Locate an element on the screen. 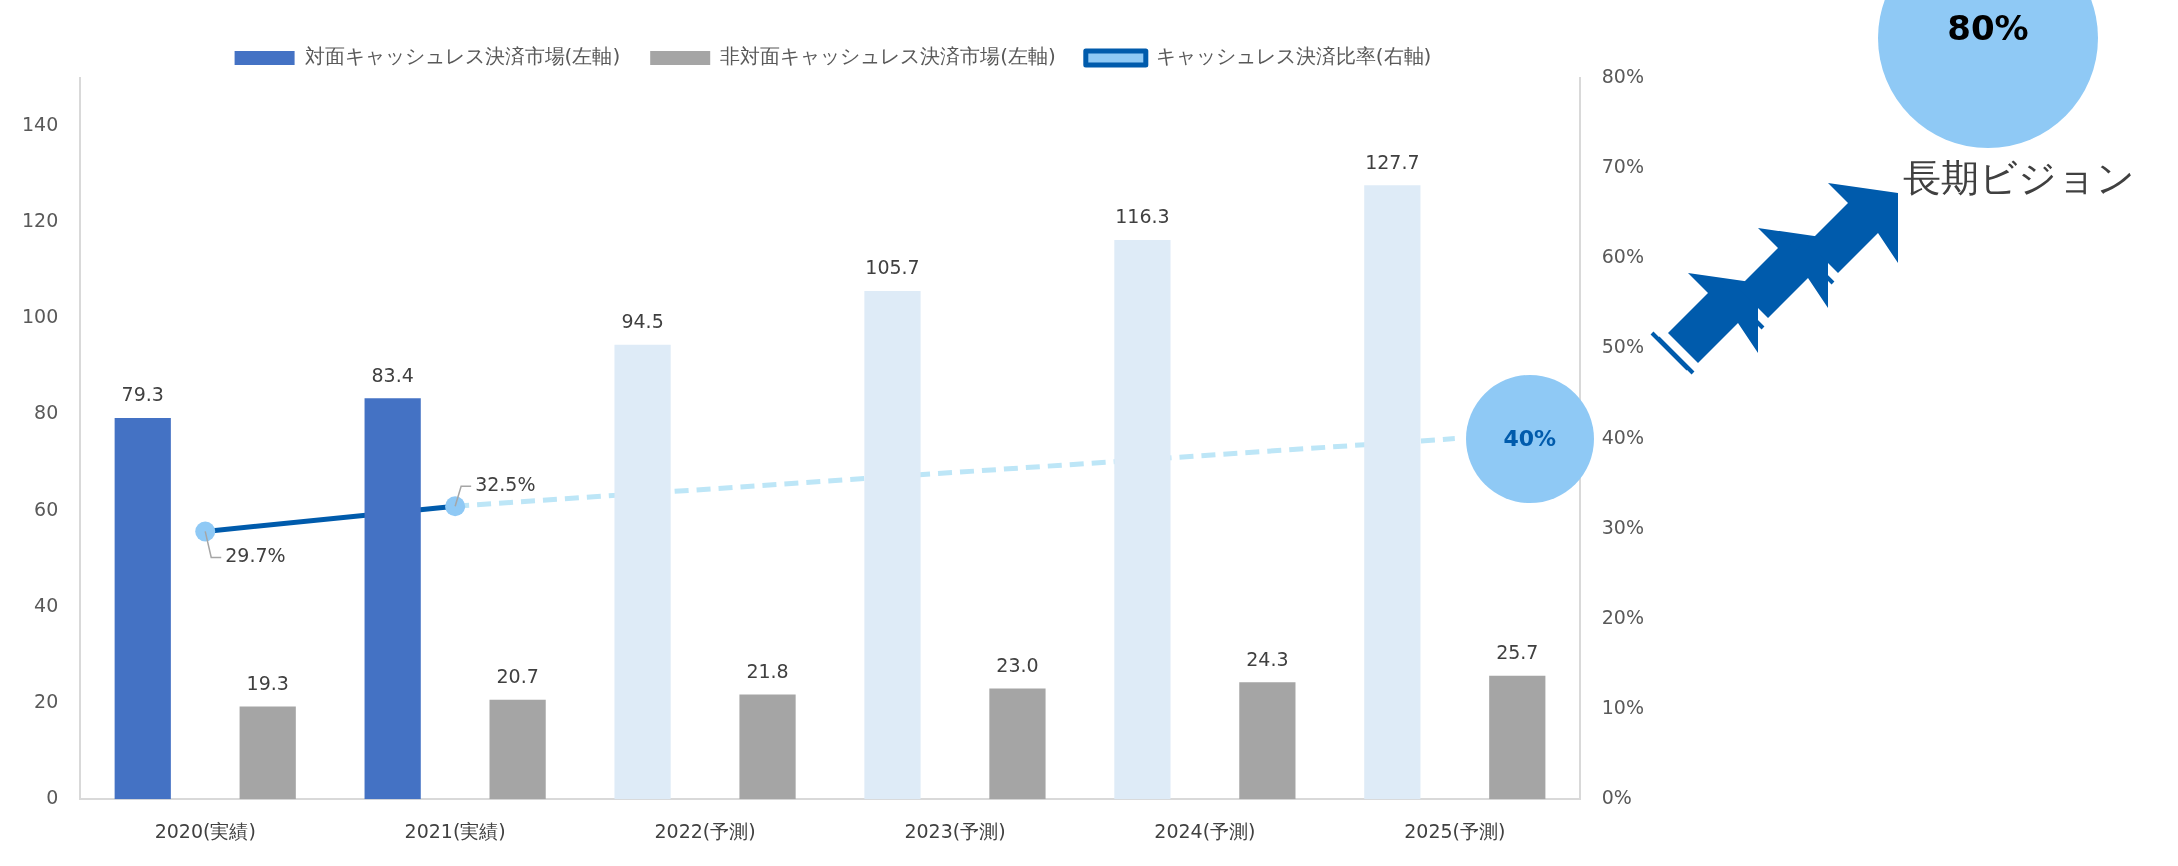  y2-tick-label: 30% is located at coordinates (1622, 526).